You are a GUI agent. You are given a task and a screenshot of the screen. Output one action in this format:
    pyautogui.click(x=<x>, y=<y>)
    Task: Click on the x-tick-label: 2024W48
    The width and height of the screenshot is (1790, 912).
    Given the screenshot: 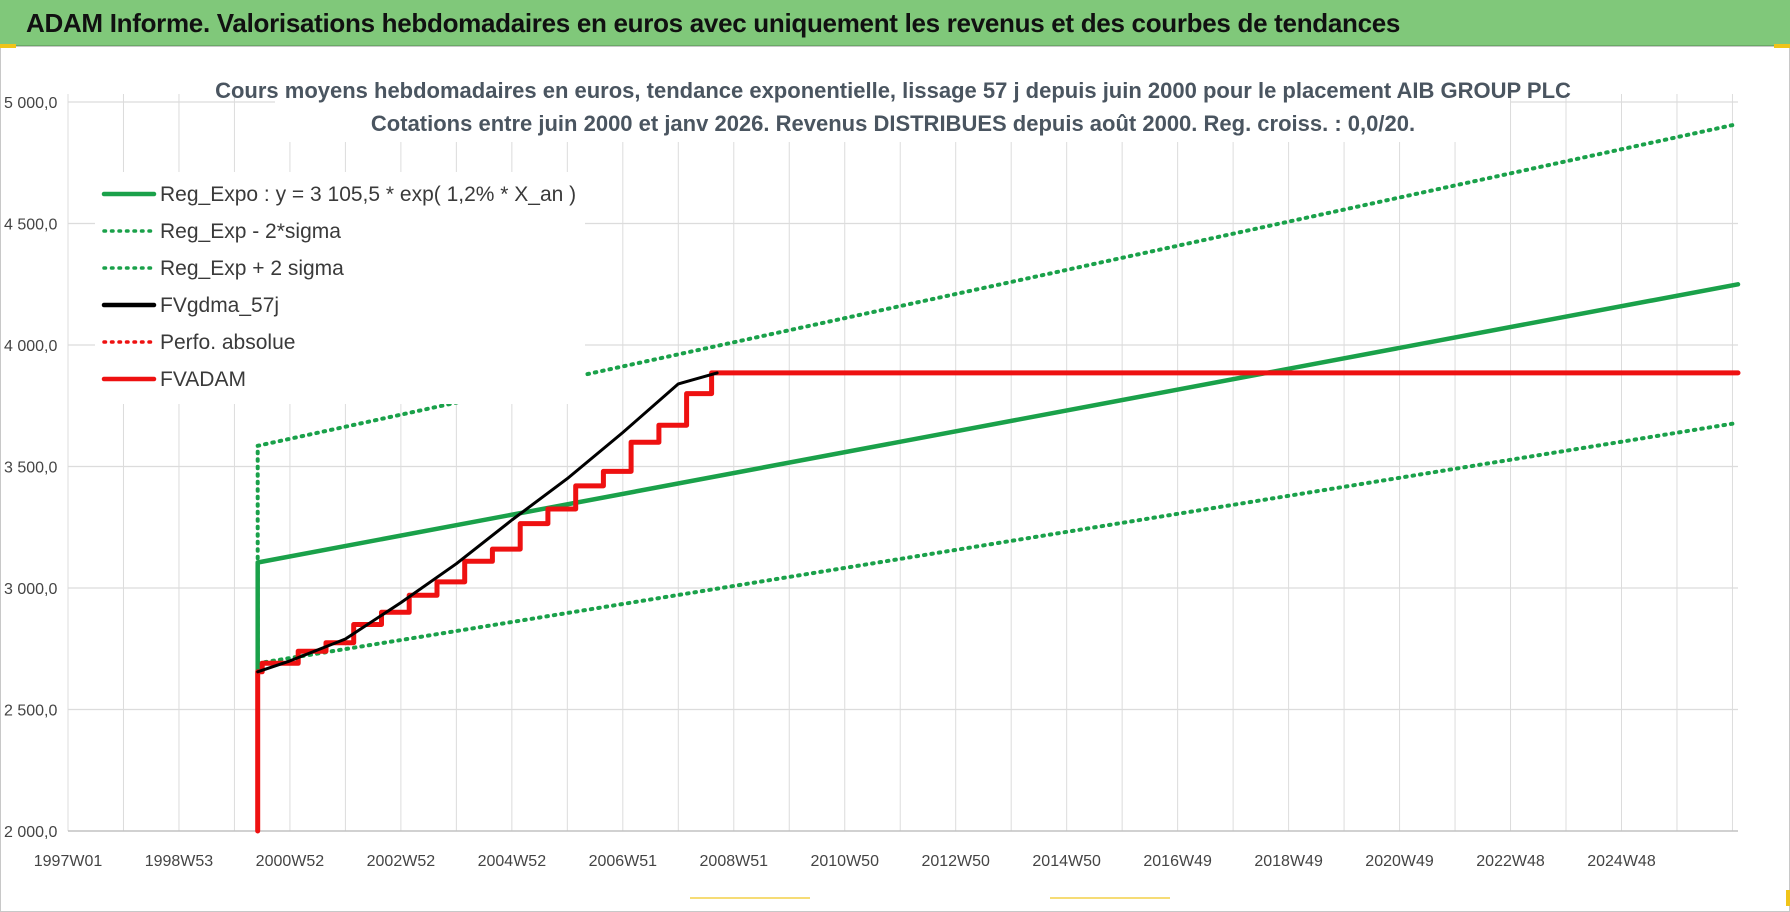 What is the action you would take?
    pyautogui.click(x=1621, y=861)
    